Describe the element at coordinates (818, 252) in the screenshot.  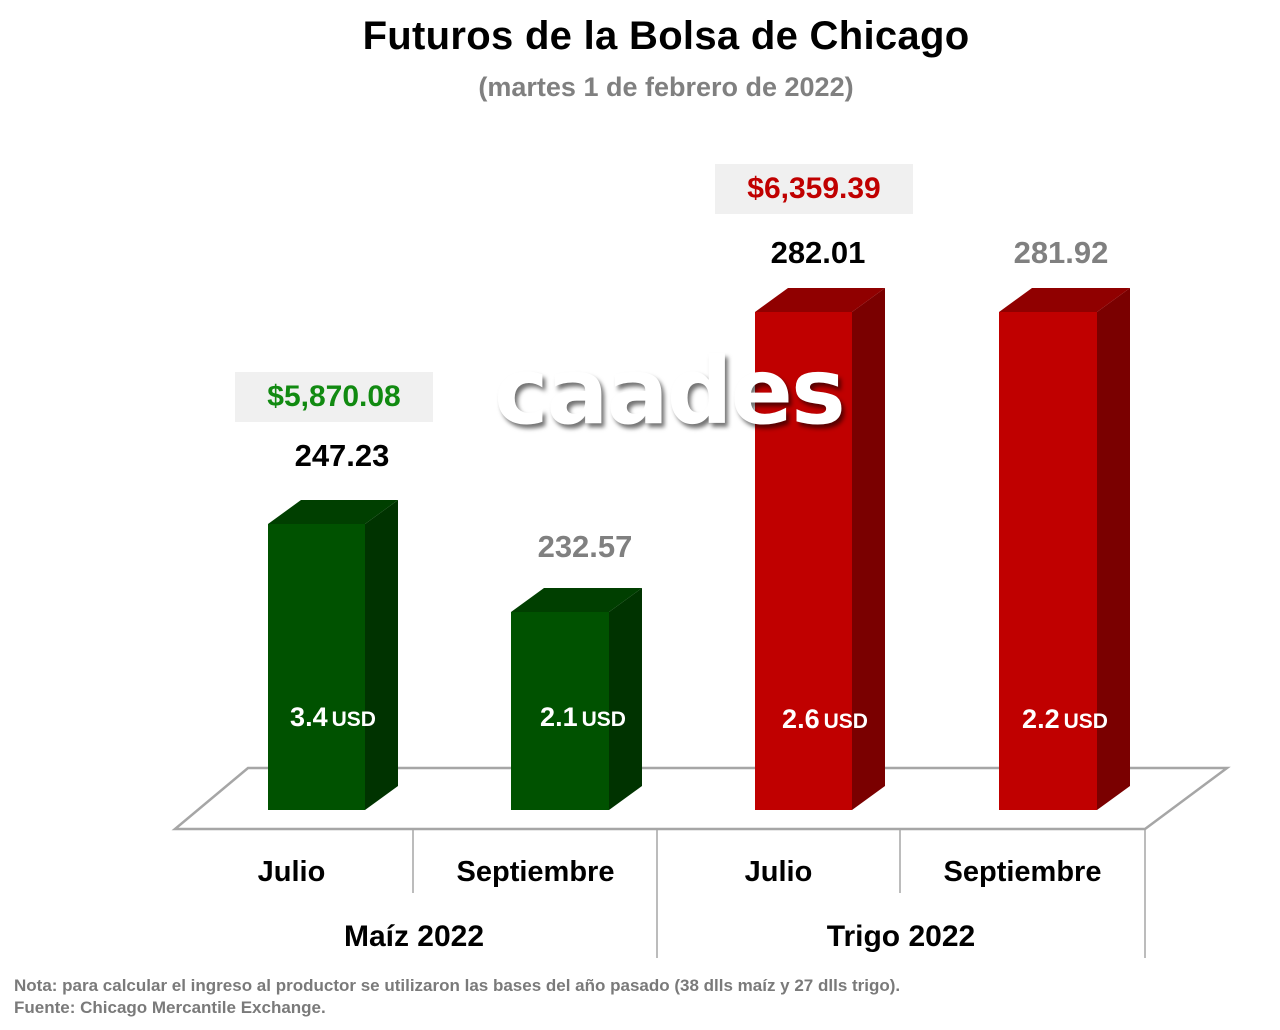
I see `value-label-trigo-julio: 282.01` at that location.